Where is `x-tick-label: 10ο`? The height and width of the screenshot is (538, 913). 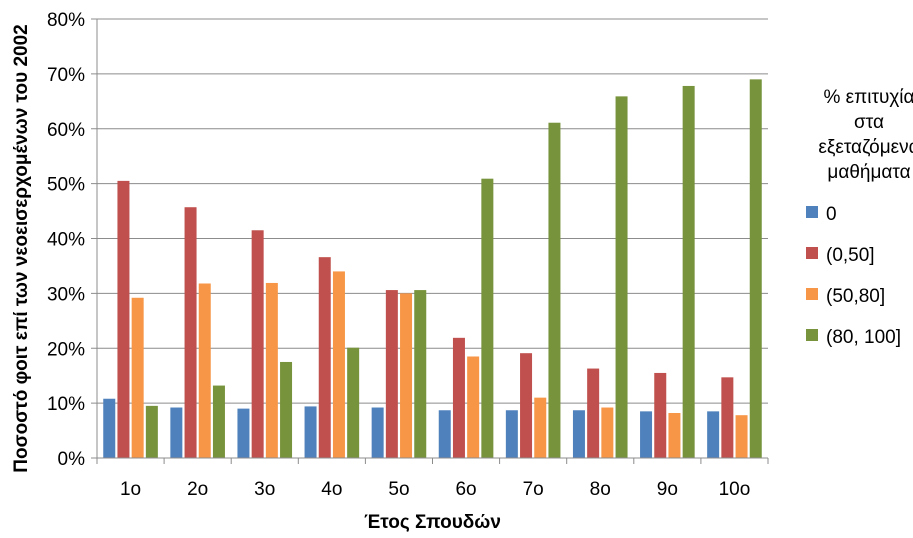 x-tick-label: 10ο is located at coordinates (735, 489).